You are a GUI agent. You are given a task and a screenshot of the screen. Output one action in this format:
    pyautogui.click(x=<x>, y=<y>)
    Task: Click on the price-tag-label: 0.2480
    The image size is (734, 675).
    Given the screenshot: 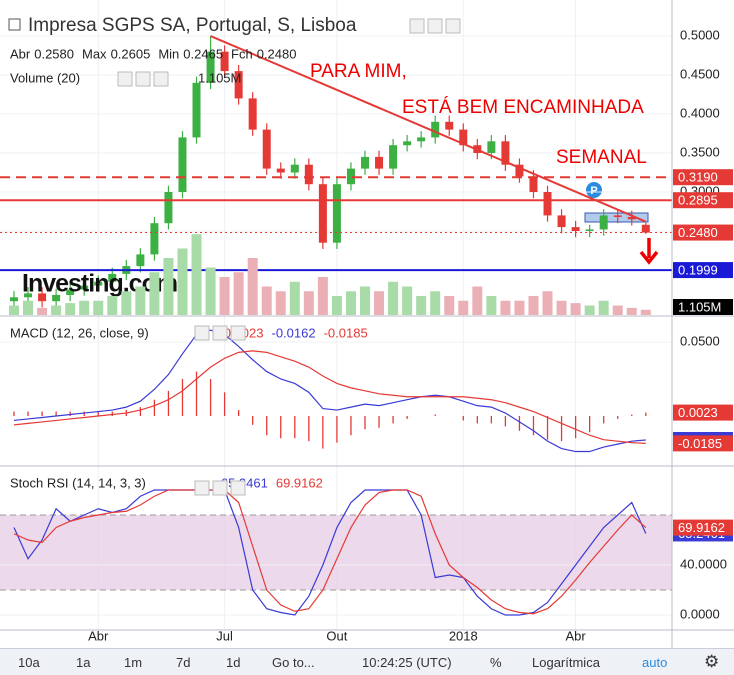 What is the action you would take?
    pyautogui.click(x=698, y=232)
    